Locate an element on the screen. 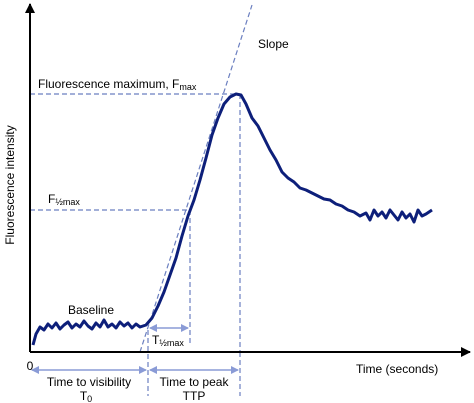 The width and height of the screenshot is (474, 403). thalf-sub: ½max is located at coordinates (171, 343).